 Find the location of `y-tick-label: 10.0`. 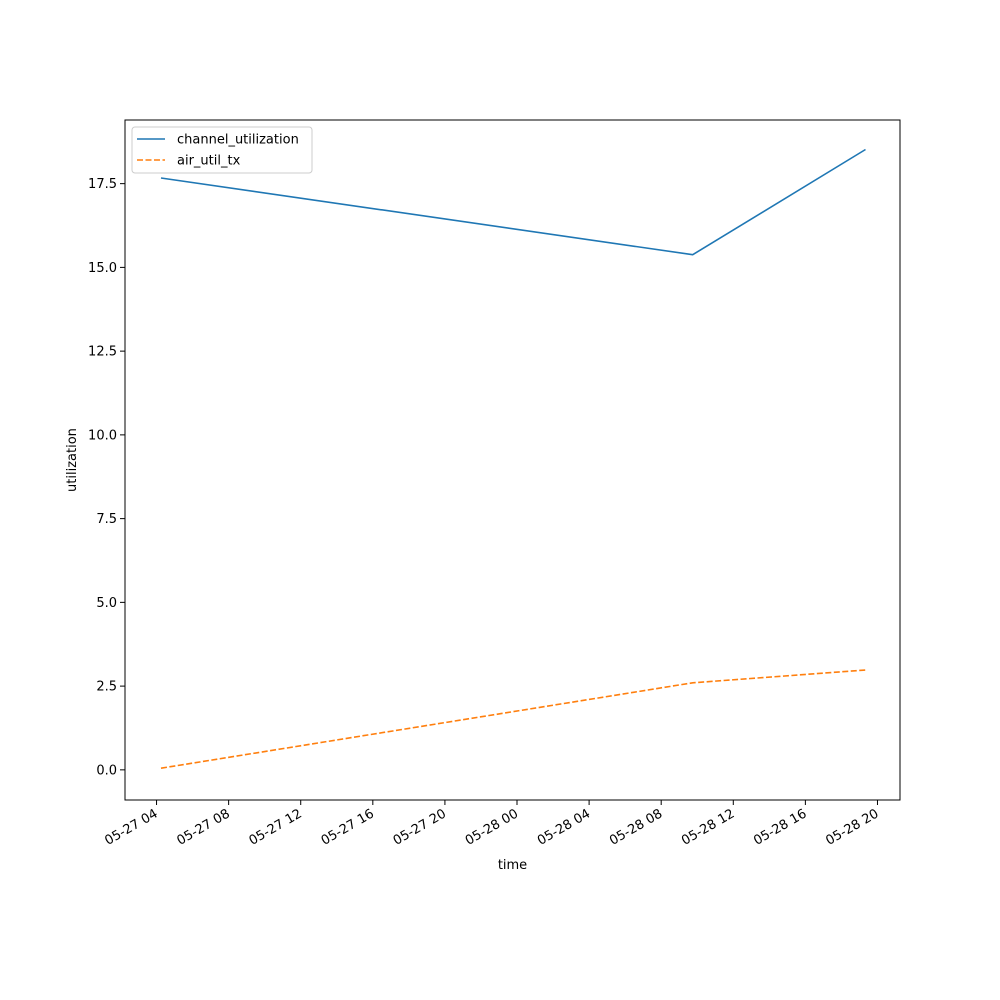

y-tick-label: 10.0 is located at coordinates (102, 435).